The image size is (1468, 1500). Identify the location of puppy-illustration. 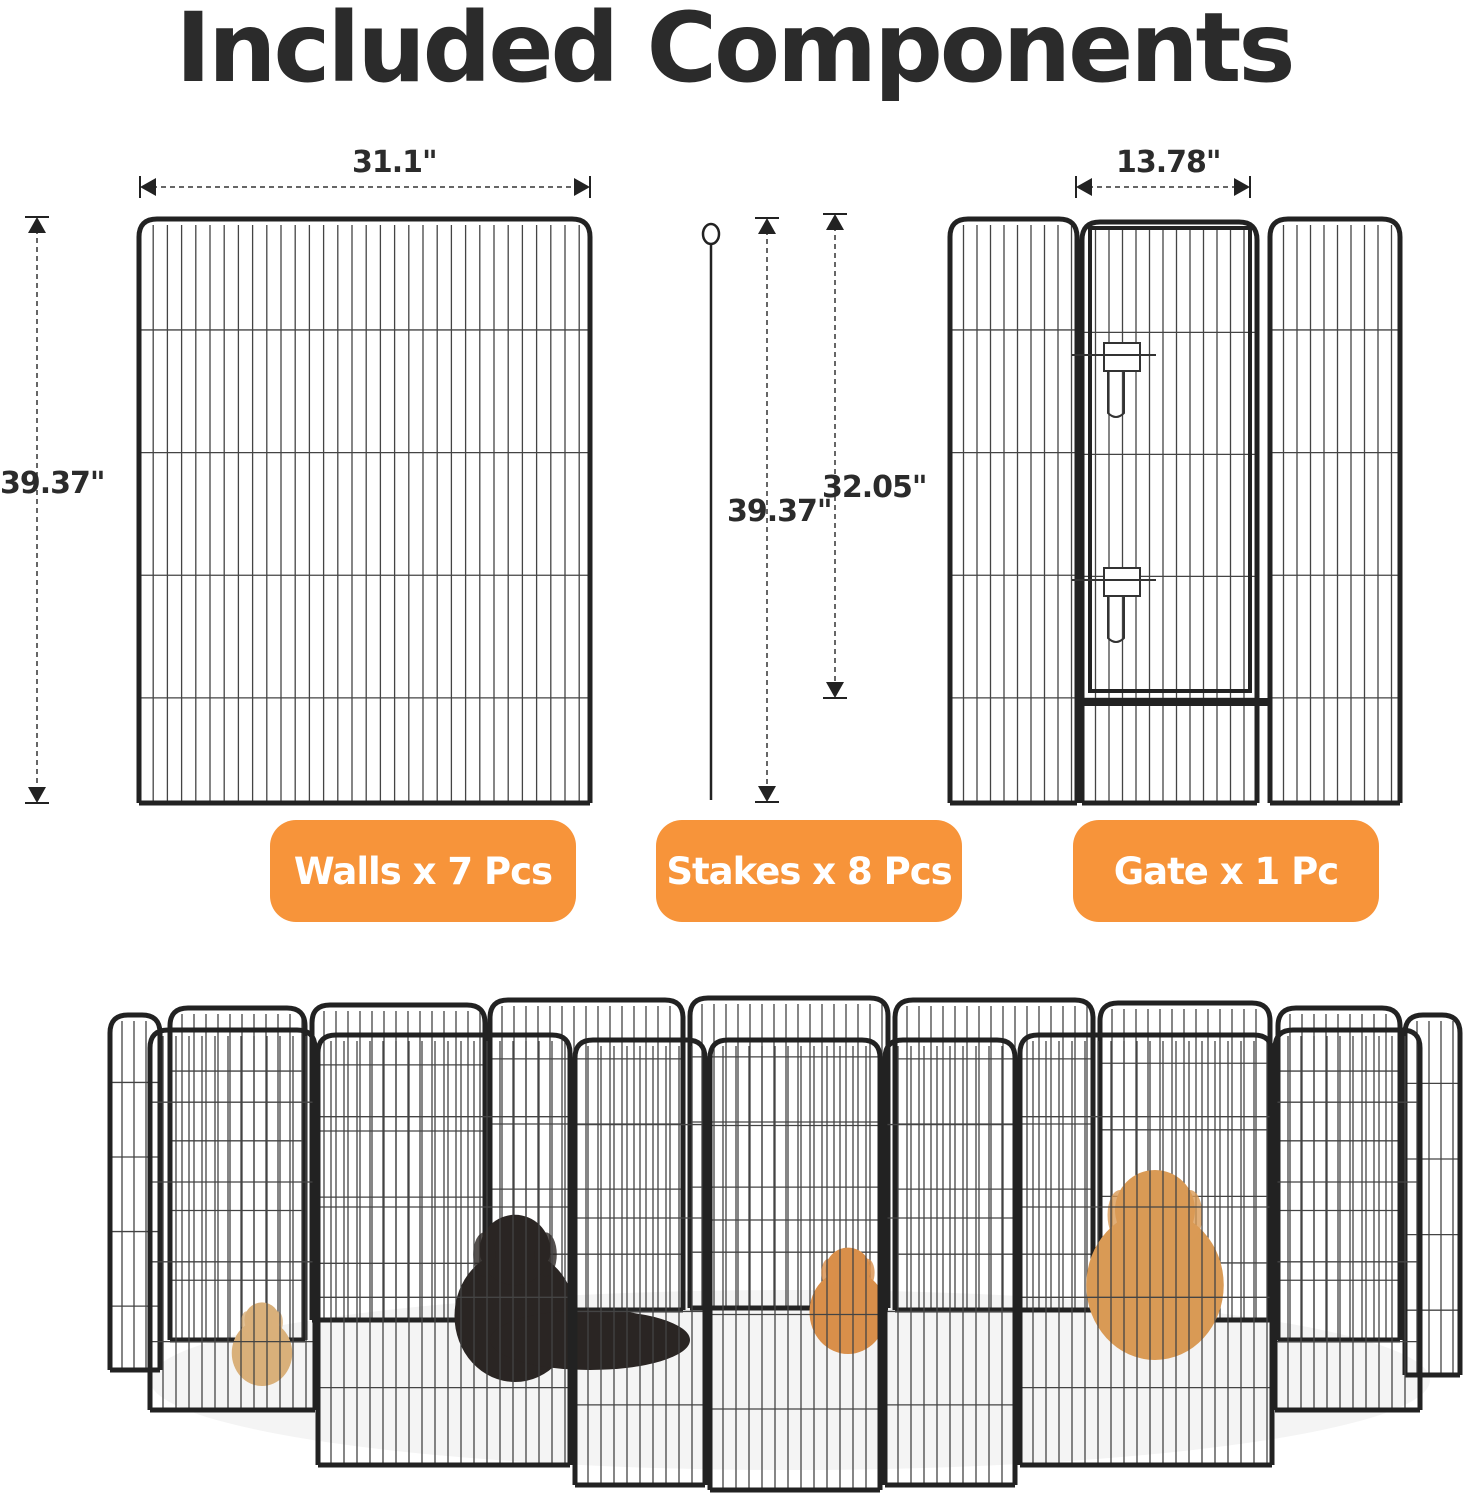
(262, 1344).